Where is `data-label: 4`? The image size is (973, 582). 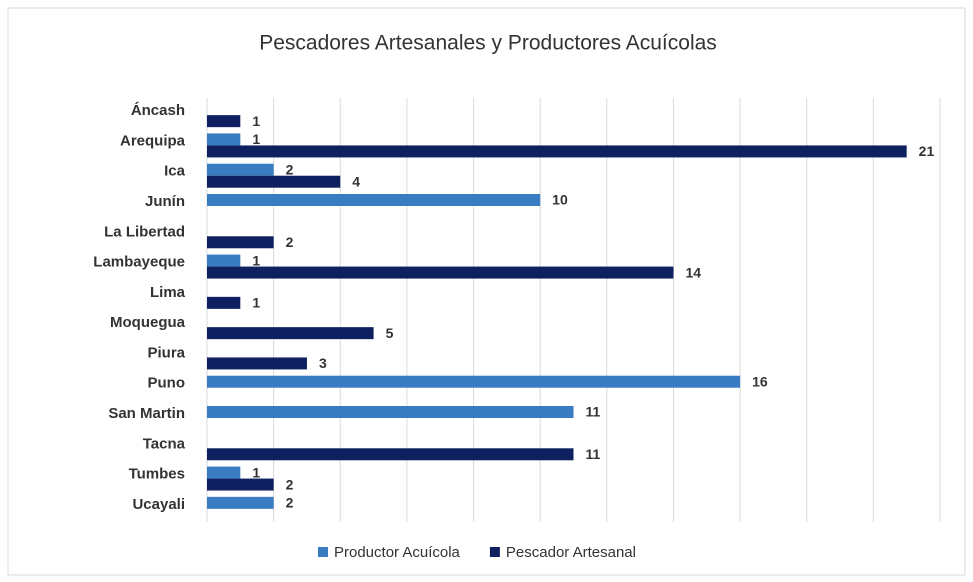
data-label: 4 is located at coordinates (356, 181).